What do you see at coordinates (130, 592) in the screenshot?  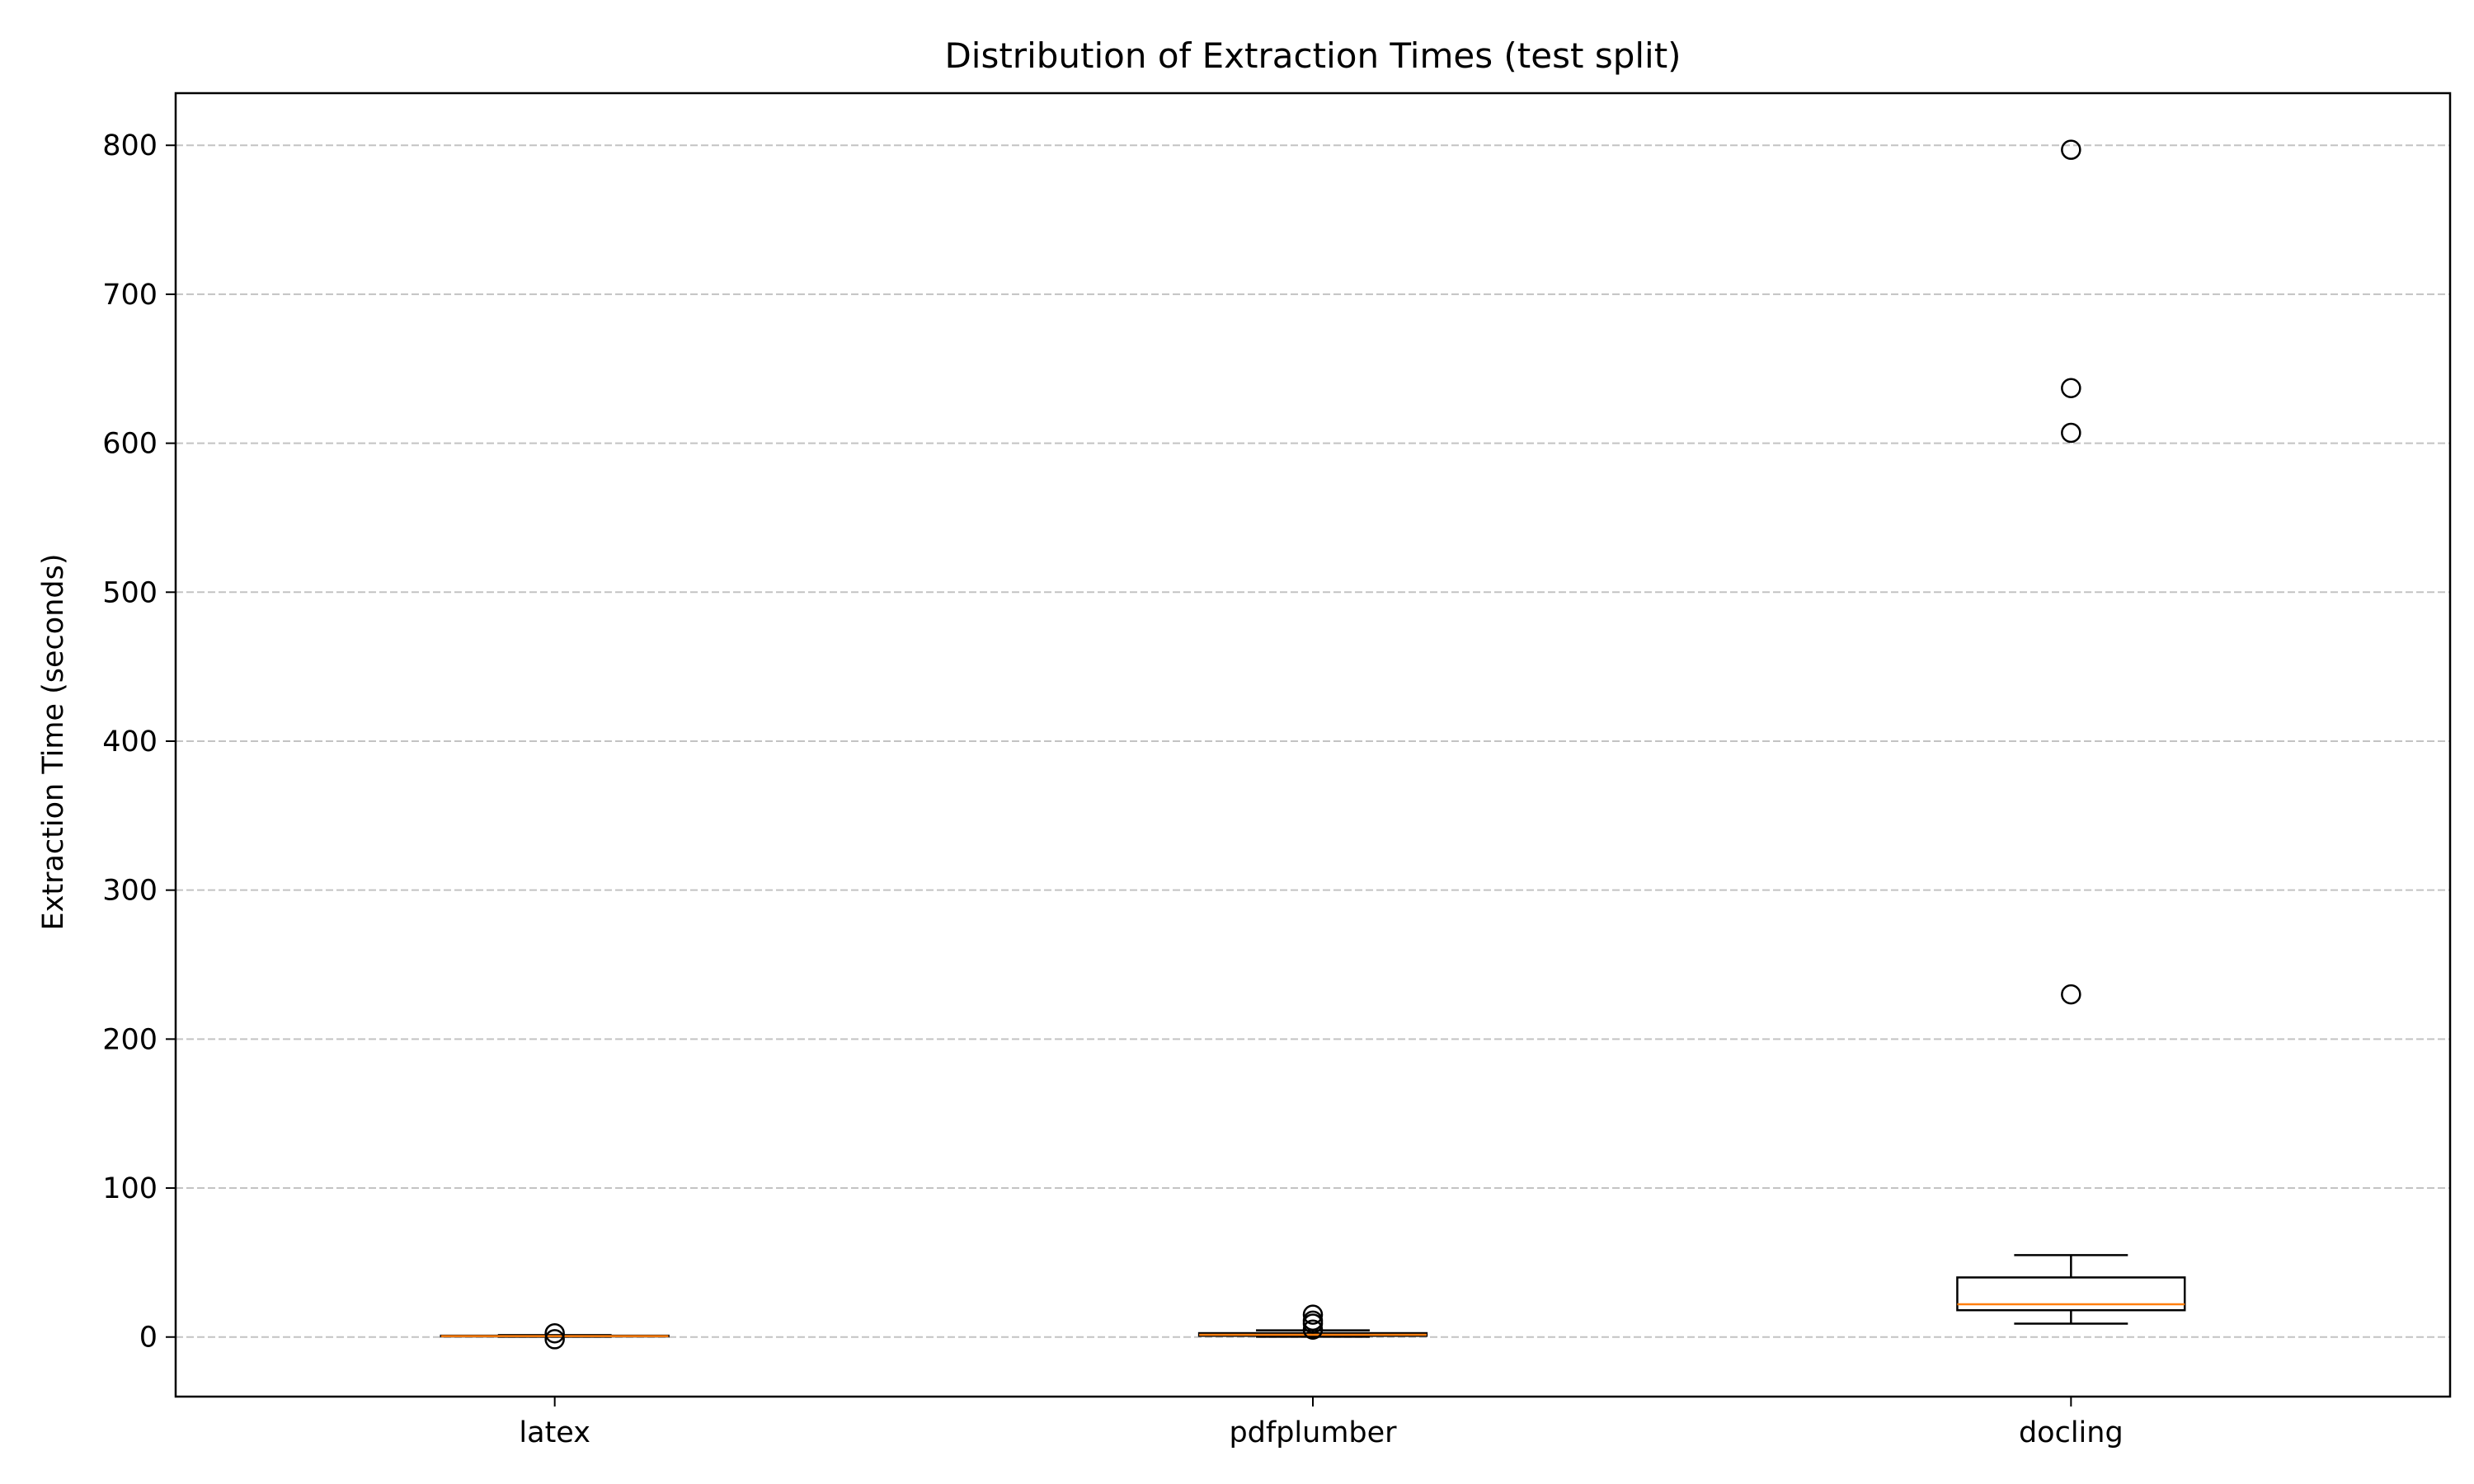 I see `y-tick-label: 500` at bounding box center [130, 592].